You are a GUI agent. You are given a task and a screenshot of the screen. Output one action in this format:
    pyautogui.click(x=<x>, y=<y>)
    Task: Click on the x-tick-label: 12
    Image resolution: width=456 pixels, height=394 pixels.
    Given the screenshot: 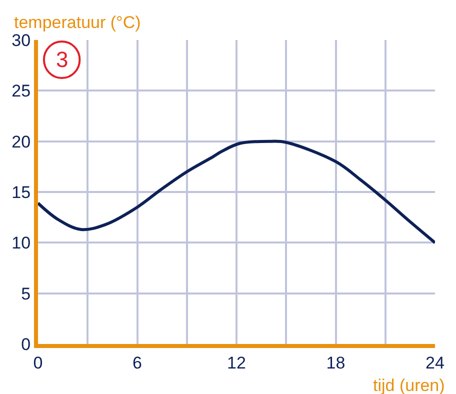 What is the action you would take?
    pyautogui.click(x=236, y=362)
    